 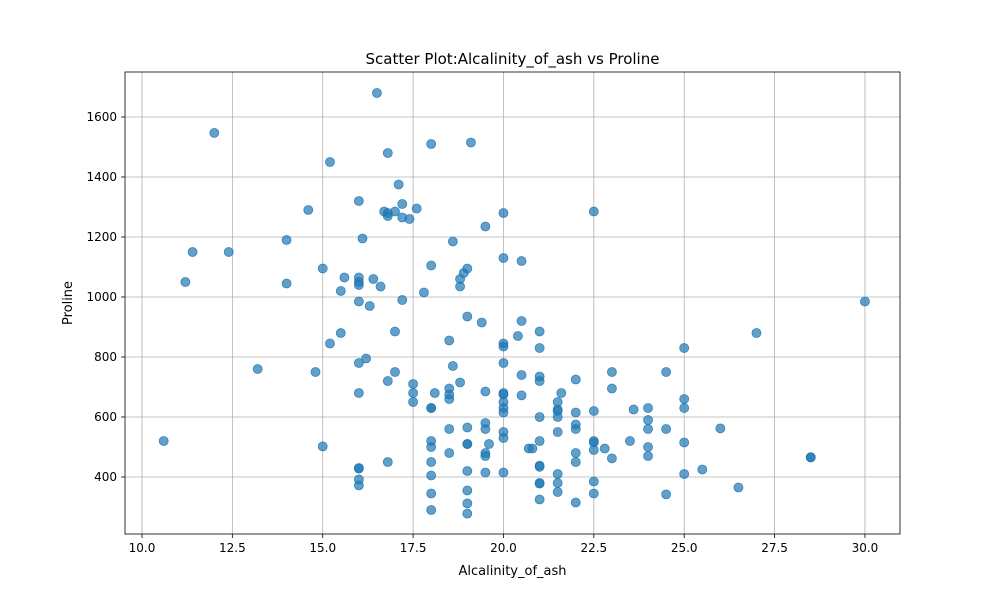 I want to click on y-tick-label: 1600, so click(x=101, y=117).